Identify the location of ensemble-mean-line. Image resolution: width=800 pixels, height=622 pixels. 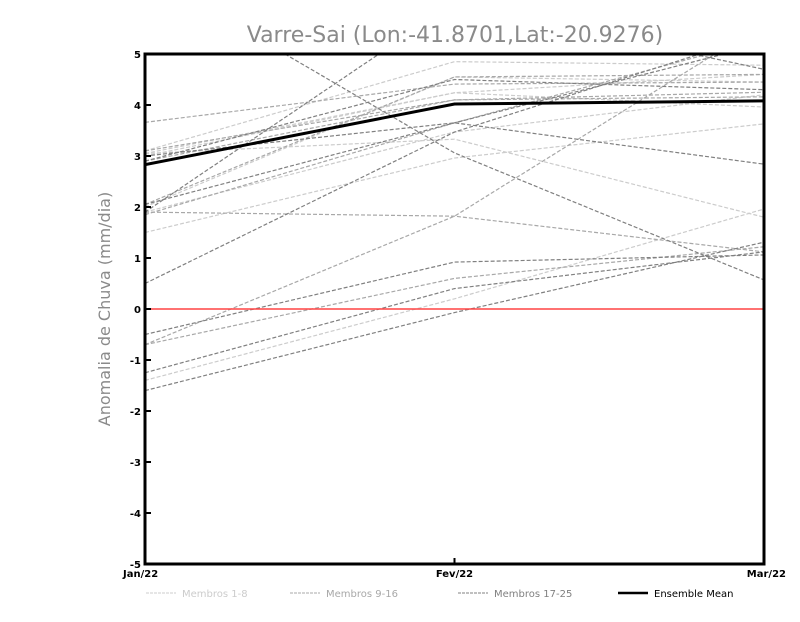
(454, 133).